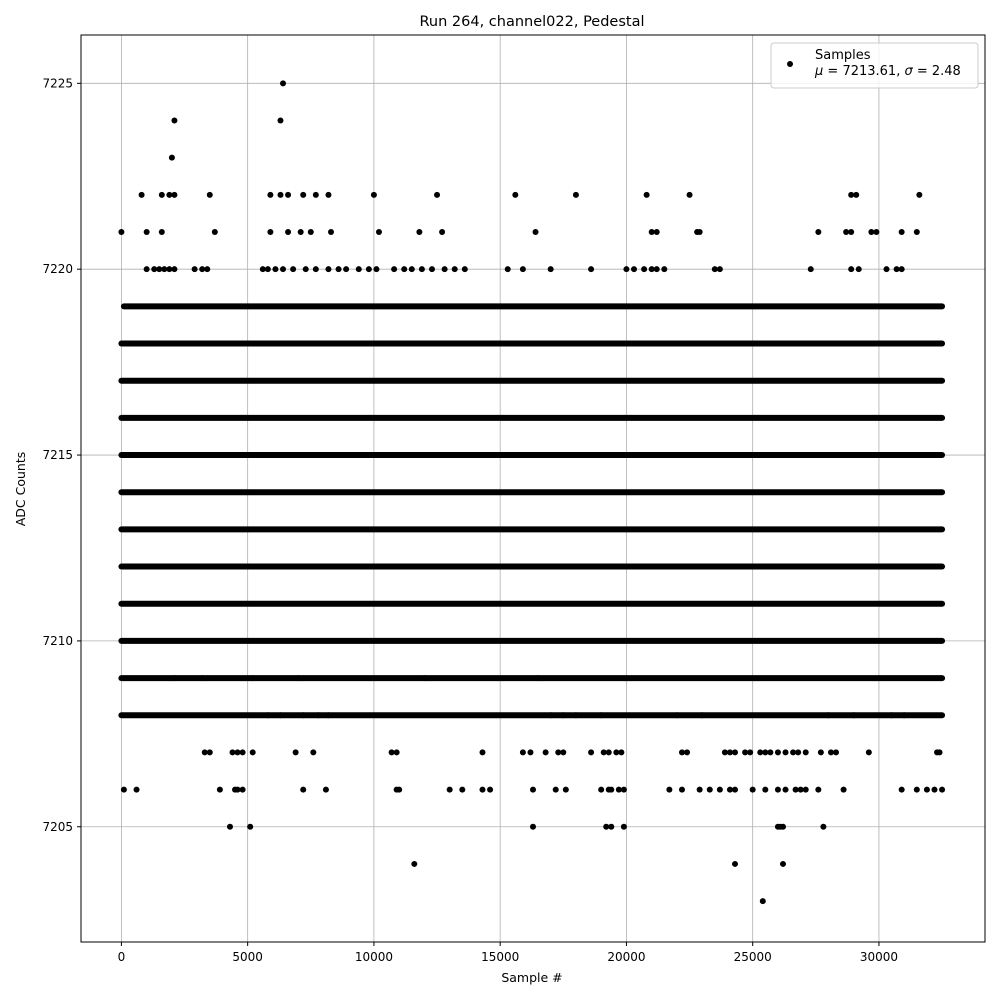 The width and height of the screenshot is (1000, 1000). I want to click on x-axis-label: Sample #, so click(531, 977).